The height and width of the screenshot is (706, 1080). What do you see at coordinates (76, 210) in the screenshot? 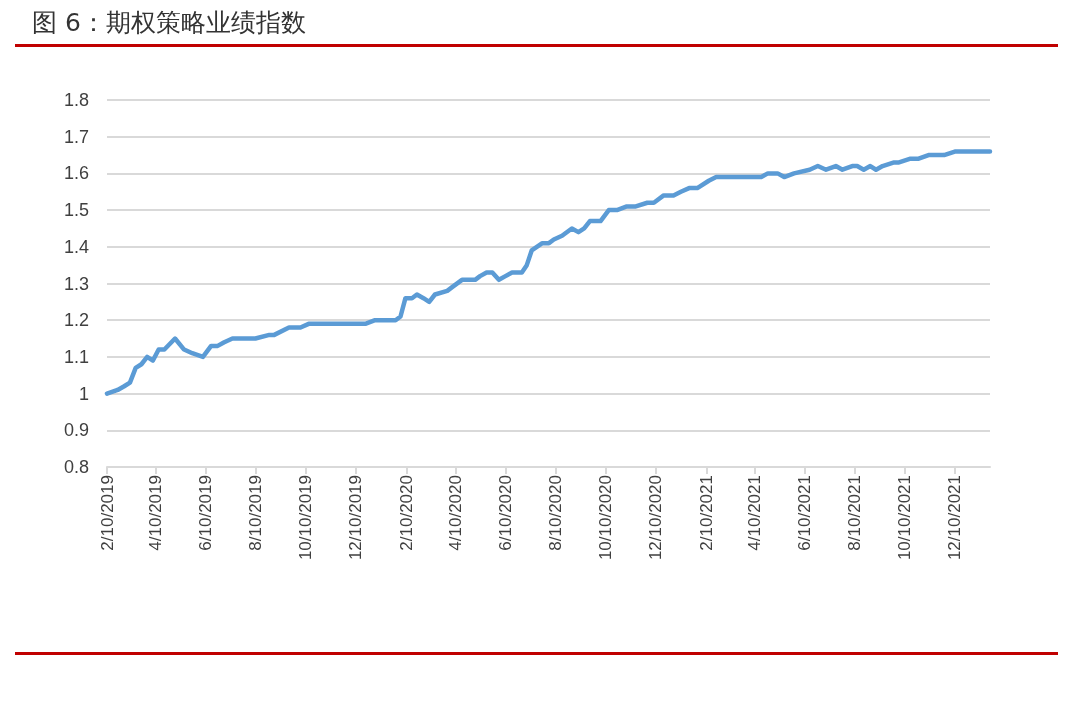
I see `y-tick-label: 1.5` at bounding box center [76, 210].